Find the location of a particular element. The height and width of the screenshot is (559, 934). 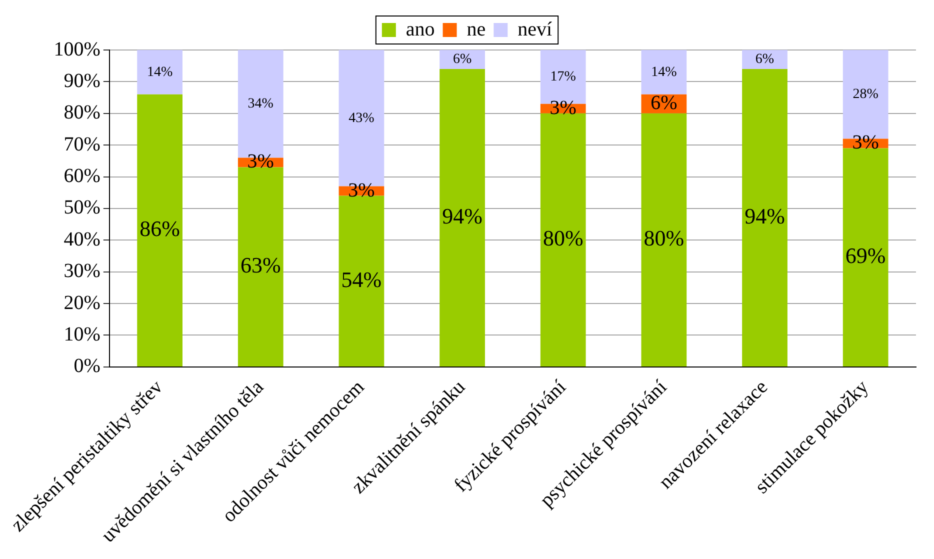

y-tick-label: 90% is located at coordinates (82, 81).